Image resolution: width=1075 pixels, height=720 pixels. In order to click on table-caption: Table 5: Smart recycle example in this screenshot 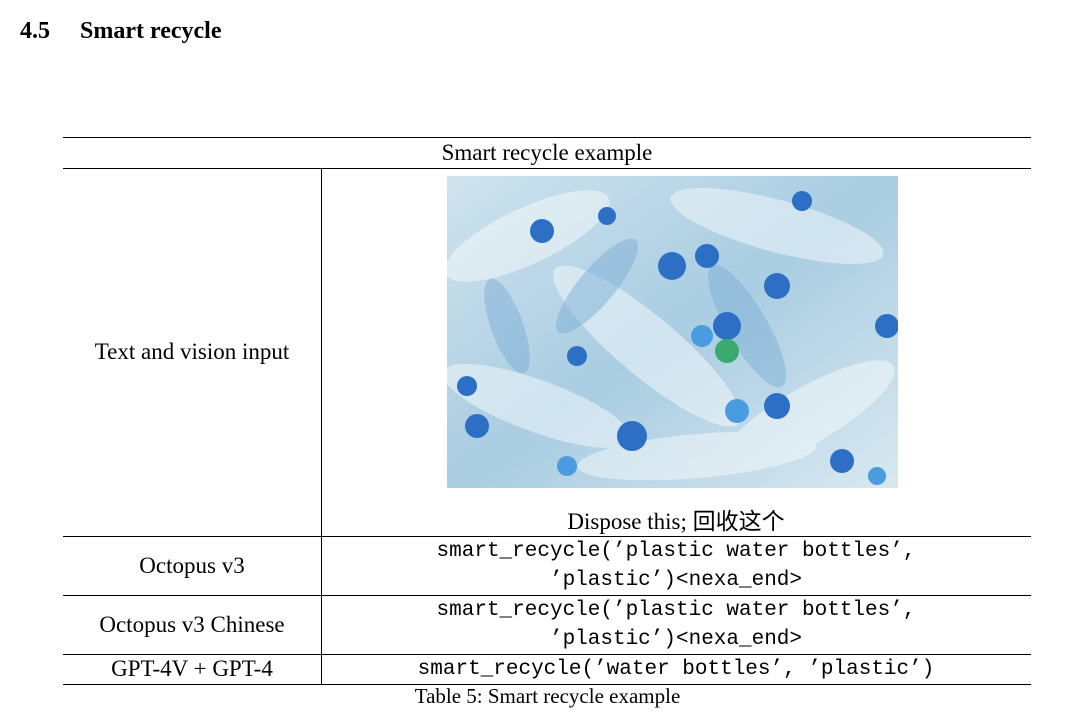, I will do `click(547, 696)`.